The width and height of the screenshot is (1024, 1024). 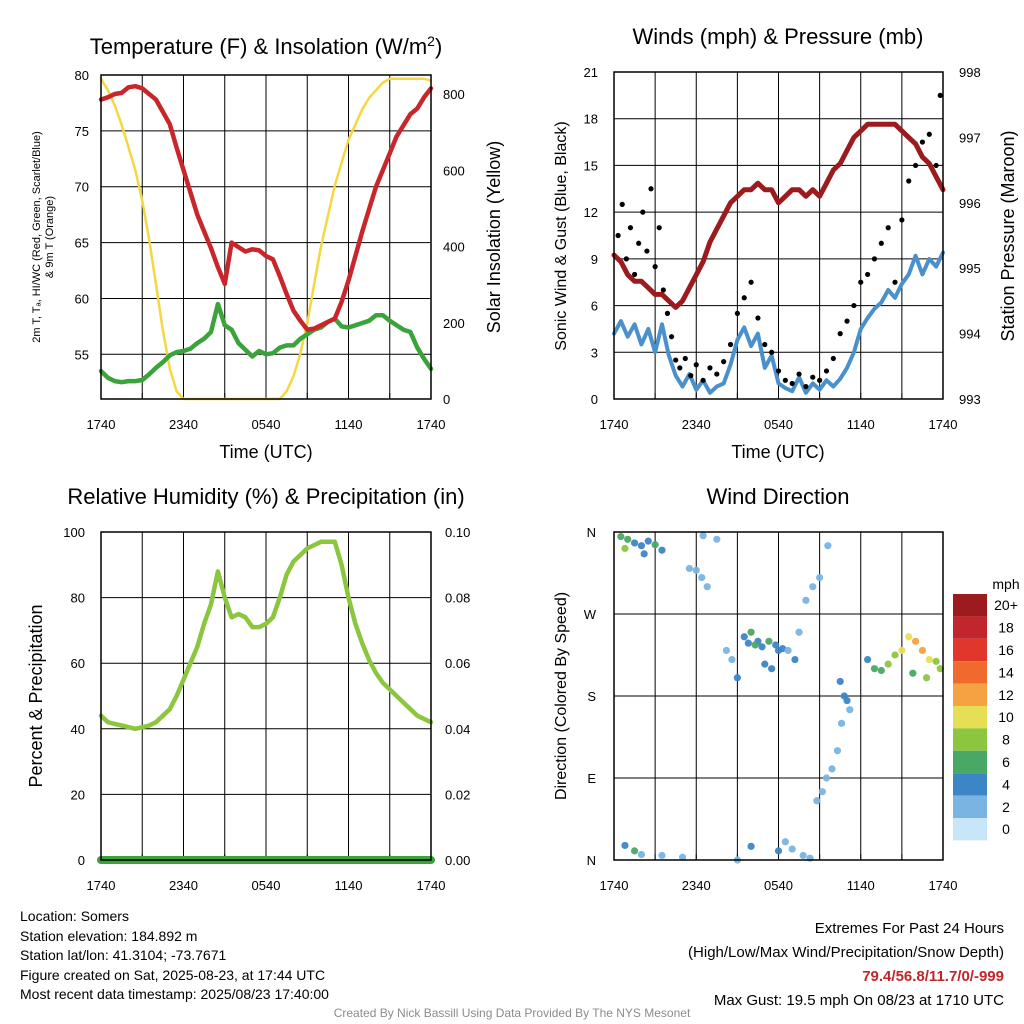 What do you see at coordinates (1005, 584) in the screenshot?
I see `colorbar-title: mph` at bounding box center [1005, 584].